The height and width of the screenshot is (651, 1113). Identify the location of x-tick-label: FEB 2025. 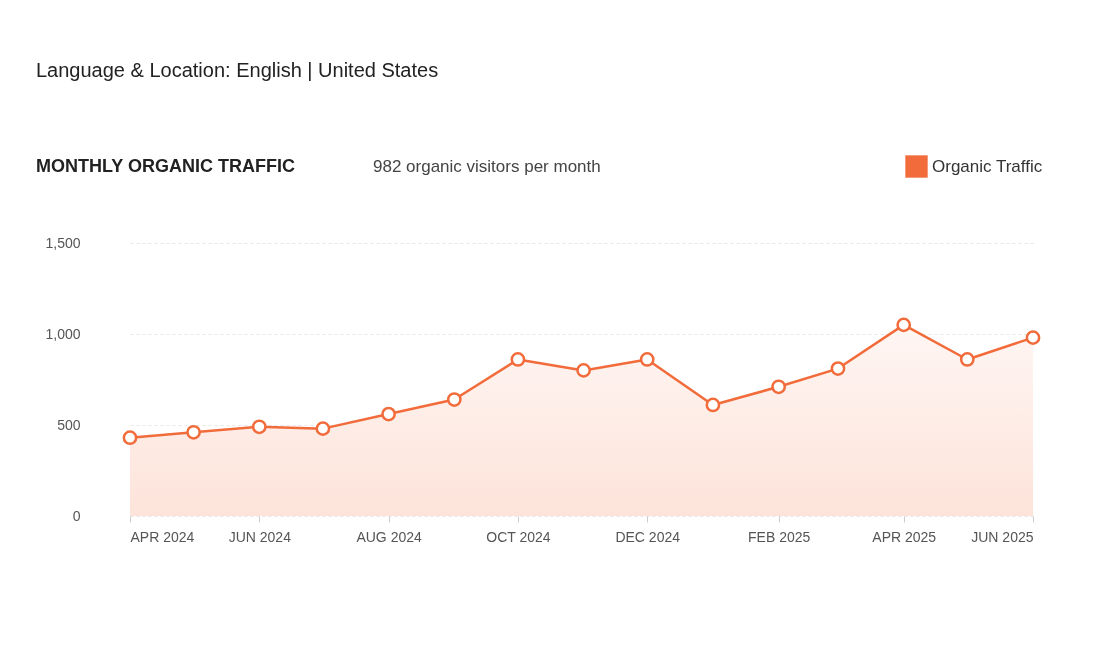
(779, 536).